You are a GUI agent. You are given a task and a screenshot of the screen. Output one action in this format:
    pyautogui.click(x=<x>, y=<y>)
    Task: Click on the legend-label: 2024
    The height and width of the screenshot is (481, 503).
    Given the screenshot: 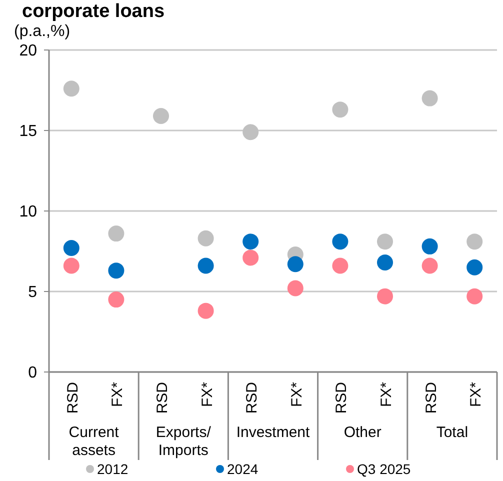 What is the action you would take?
    pyautogui.click(x=242, y=468)
    